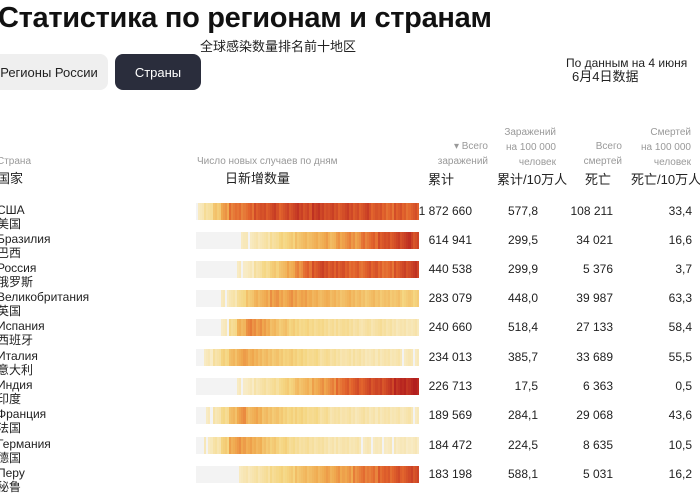  I want to click on country-name: Великобритания 英国, so click(45, 304).